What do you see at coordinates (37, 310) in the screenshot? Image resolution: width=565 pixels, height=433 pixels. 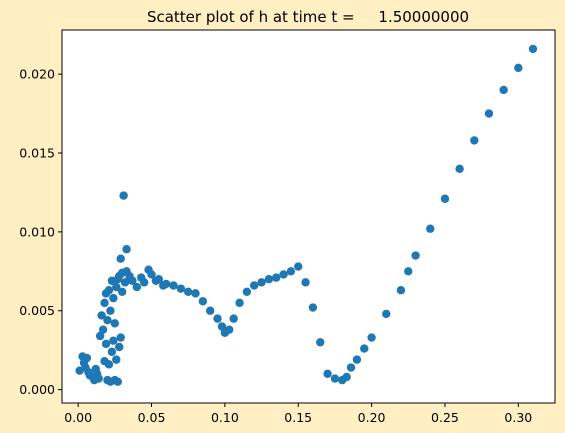 I see `y-tick-label: 0.005` at bounding box center [37, 310].